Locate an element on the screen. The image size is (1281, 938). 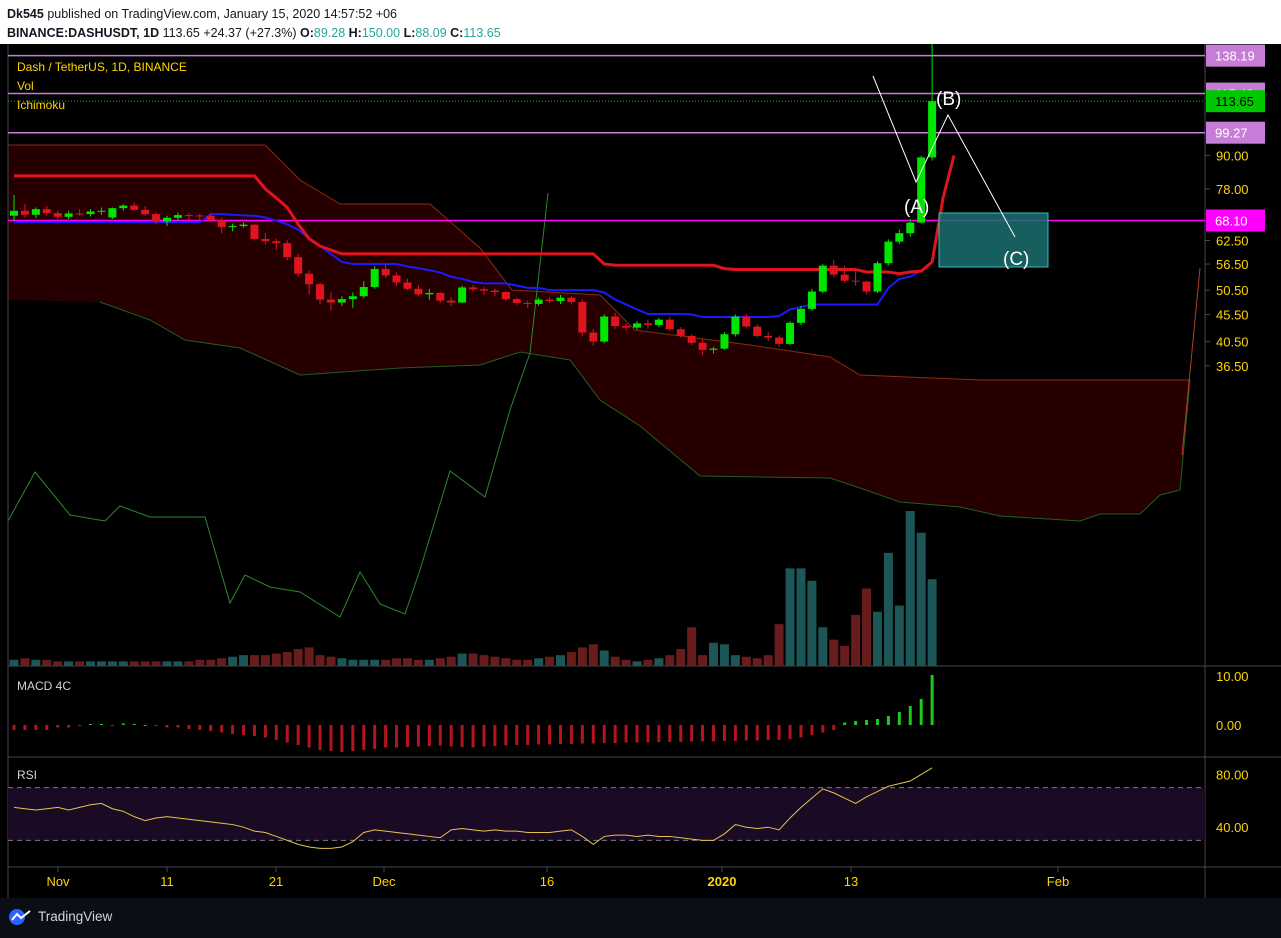
legend-macd: MACD 4C is located at coordinates (44, 686).